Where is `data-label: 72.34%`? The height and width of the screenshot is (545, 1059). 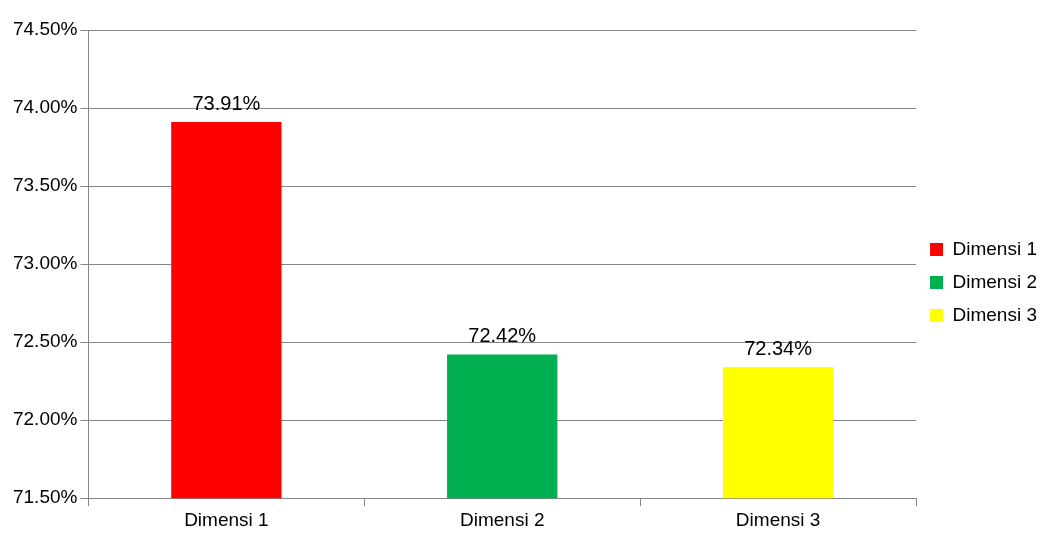 data-label: 72.34% is located at coordinates (778, 347).